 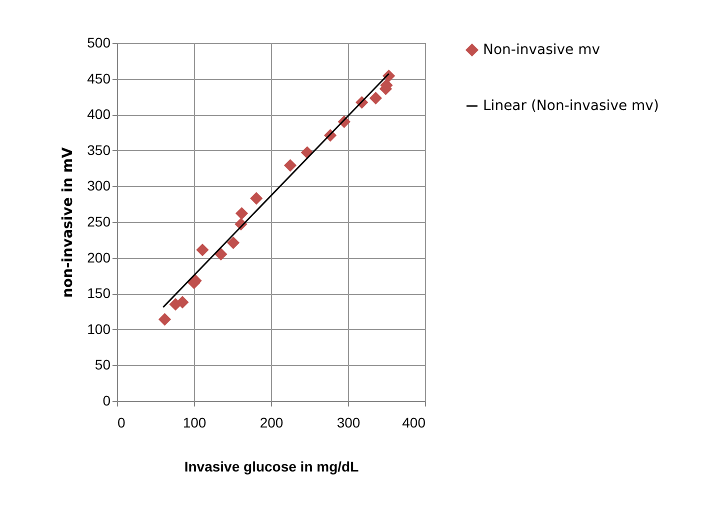 What do you see at coordinates (99, 186) in the screenshot?
I see `y-tick-label: 300` at bounding box center [99, 186].